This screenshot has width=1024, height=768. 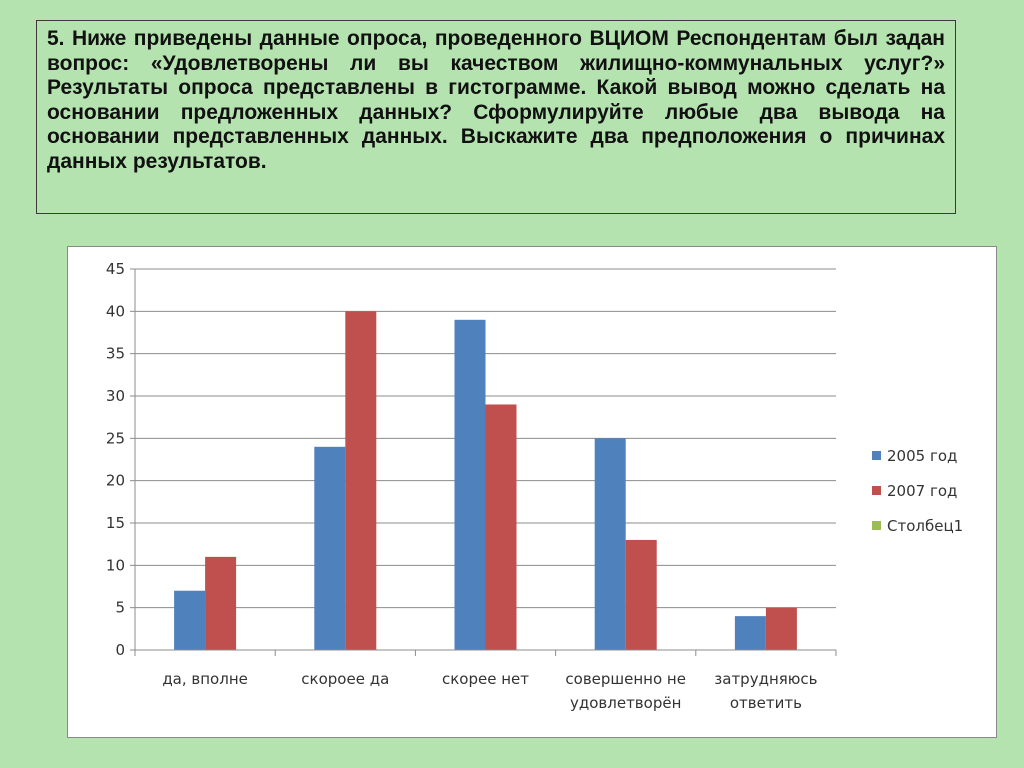 I want to click on legend-label: 2005 год, so click(x=922, y=456).